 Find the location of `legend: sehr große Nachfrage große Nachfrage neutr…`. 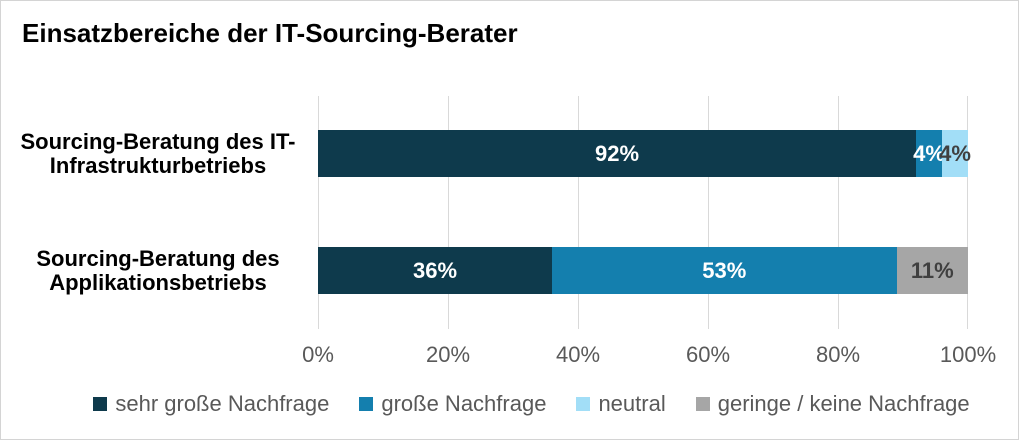

legend: sehr große Nachfrage große Nachfrage neutr… is located at coordinates (509, 404).